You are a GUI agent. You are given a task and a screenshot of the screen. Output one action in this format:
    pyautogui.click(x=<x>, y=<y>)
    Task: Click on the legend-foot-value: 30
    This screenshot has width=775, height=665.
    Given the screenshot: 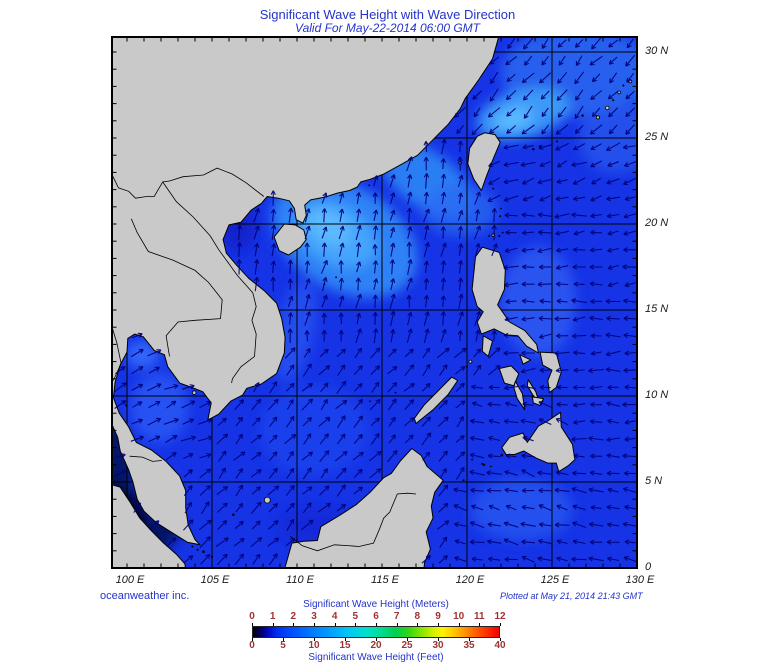 What is the action you would take?
    pyautogui.click(x=438, y=645)
    